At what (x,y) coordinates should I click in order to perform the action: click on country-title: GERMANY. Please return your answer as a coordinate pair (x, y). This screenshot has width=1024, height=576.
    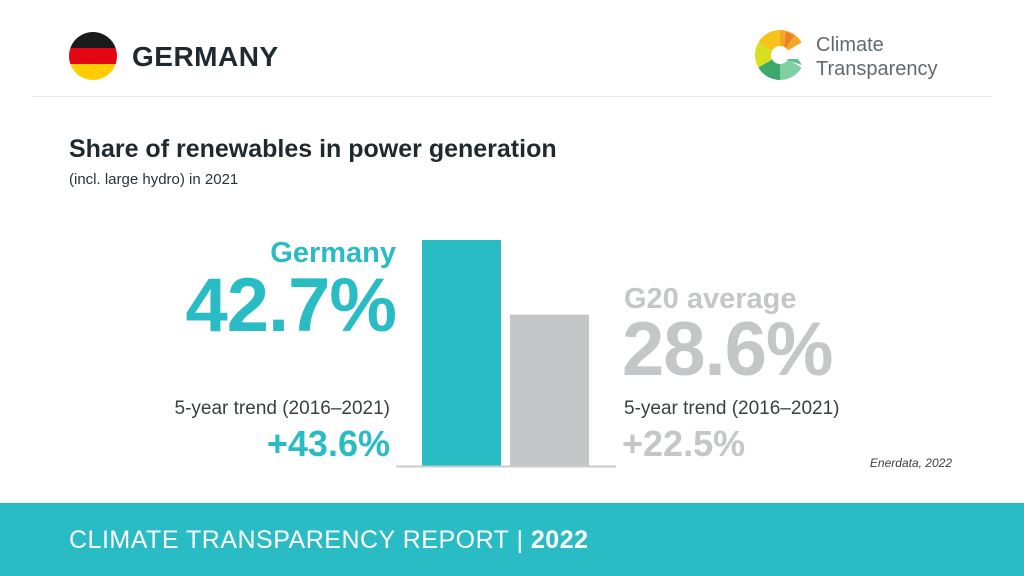
    Looking at the image, I should click on (205, 56).